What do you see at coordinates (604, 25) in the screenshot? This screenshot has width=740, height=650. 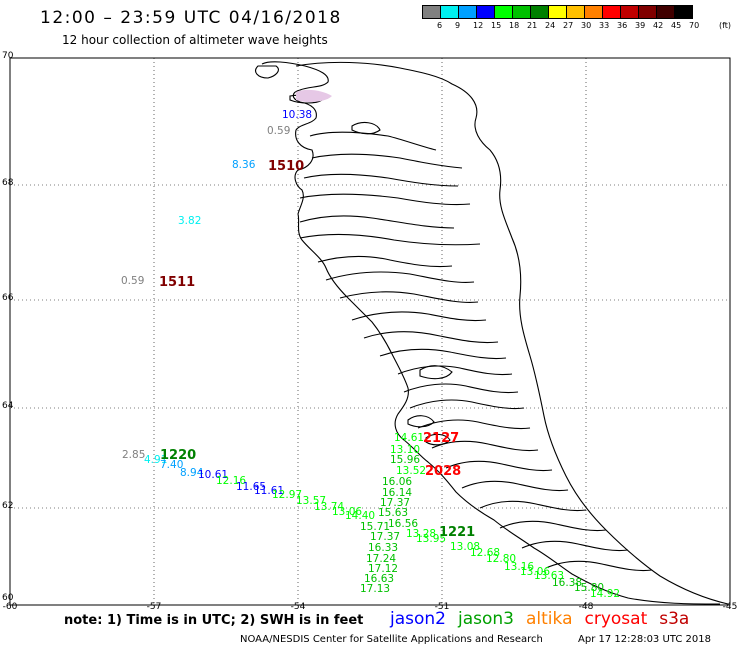 I see `scale-tick-label: 33` at bounding box center [604, 25].